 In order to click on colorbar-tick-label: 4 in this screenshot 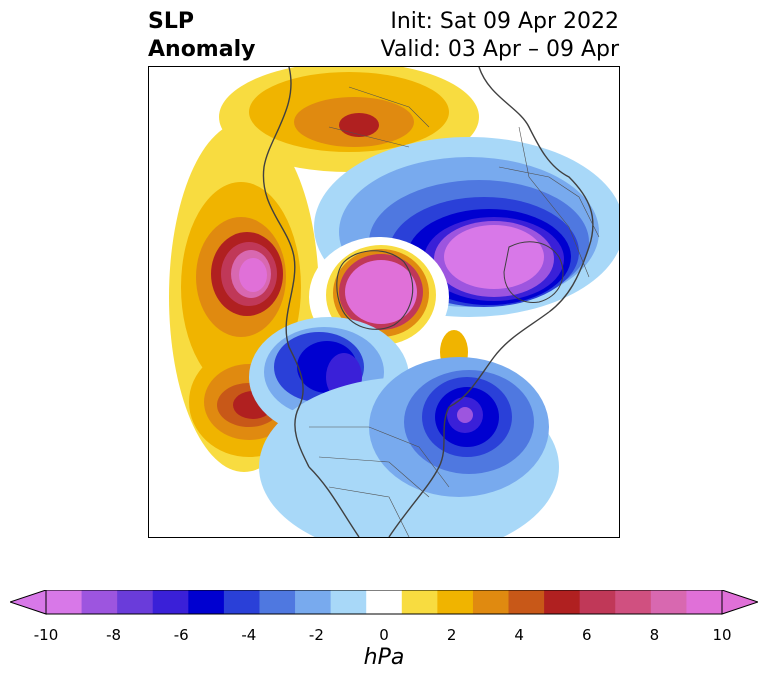, I will do `click(519, 635)`.